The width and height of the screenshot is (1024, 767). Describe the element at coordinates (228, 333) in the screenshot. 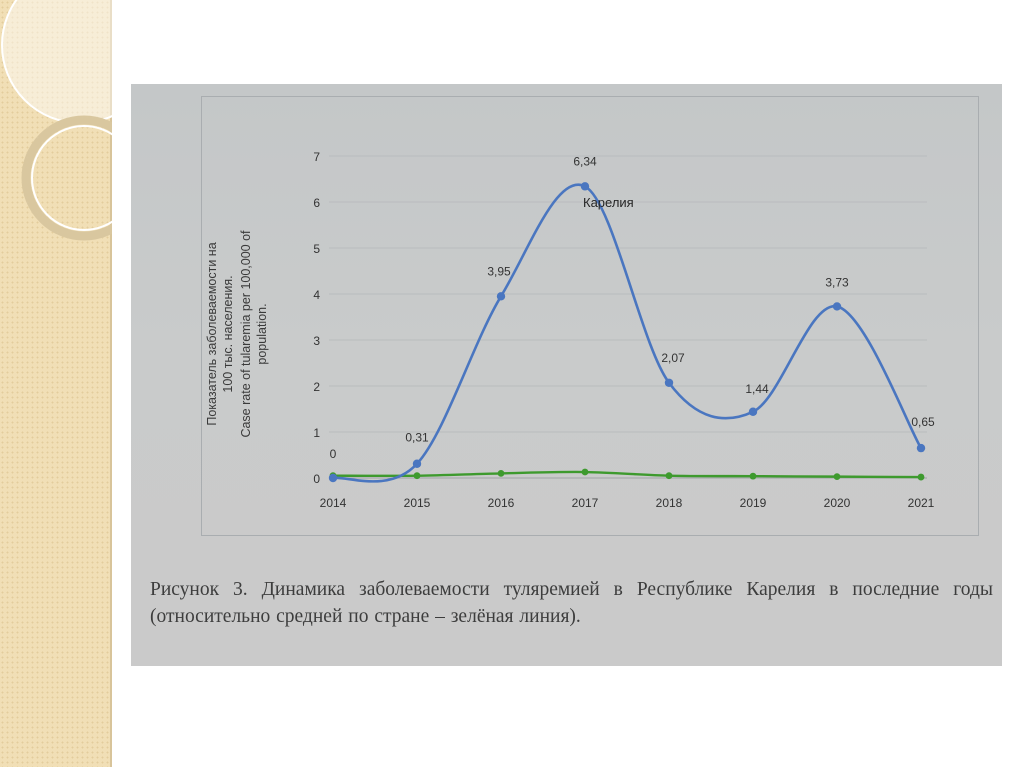

I see `y-axis-label-line: 100 тыс. населения.` at that location.